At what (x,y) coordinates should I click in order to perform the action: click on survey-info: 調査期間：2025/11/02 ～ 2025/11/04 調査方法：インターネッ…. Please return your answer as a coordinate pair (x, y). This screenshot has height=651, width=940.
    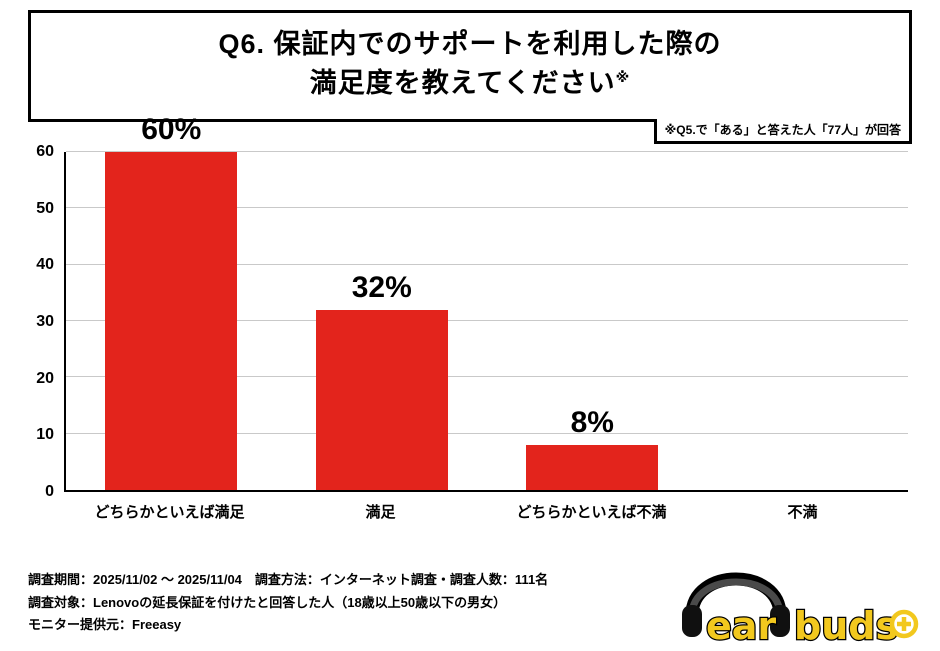
    Looking at the image, I should click on (288, 603).